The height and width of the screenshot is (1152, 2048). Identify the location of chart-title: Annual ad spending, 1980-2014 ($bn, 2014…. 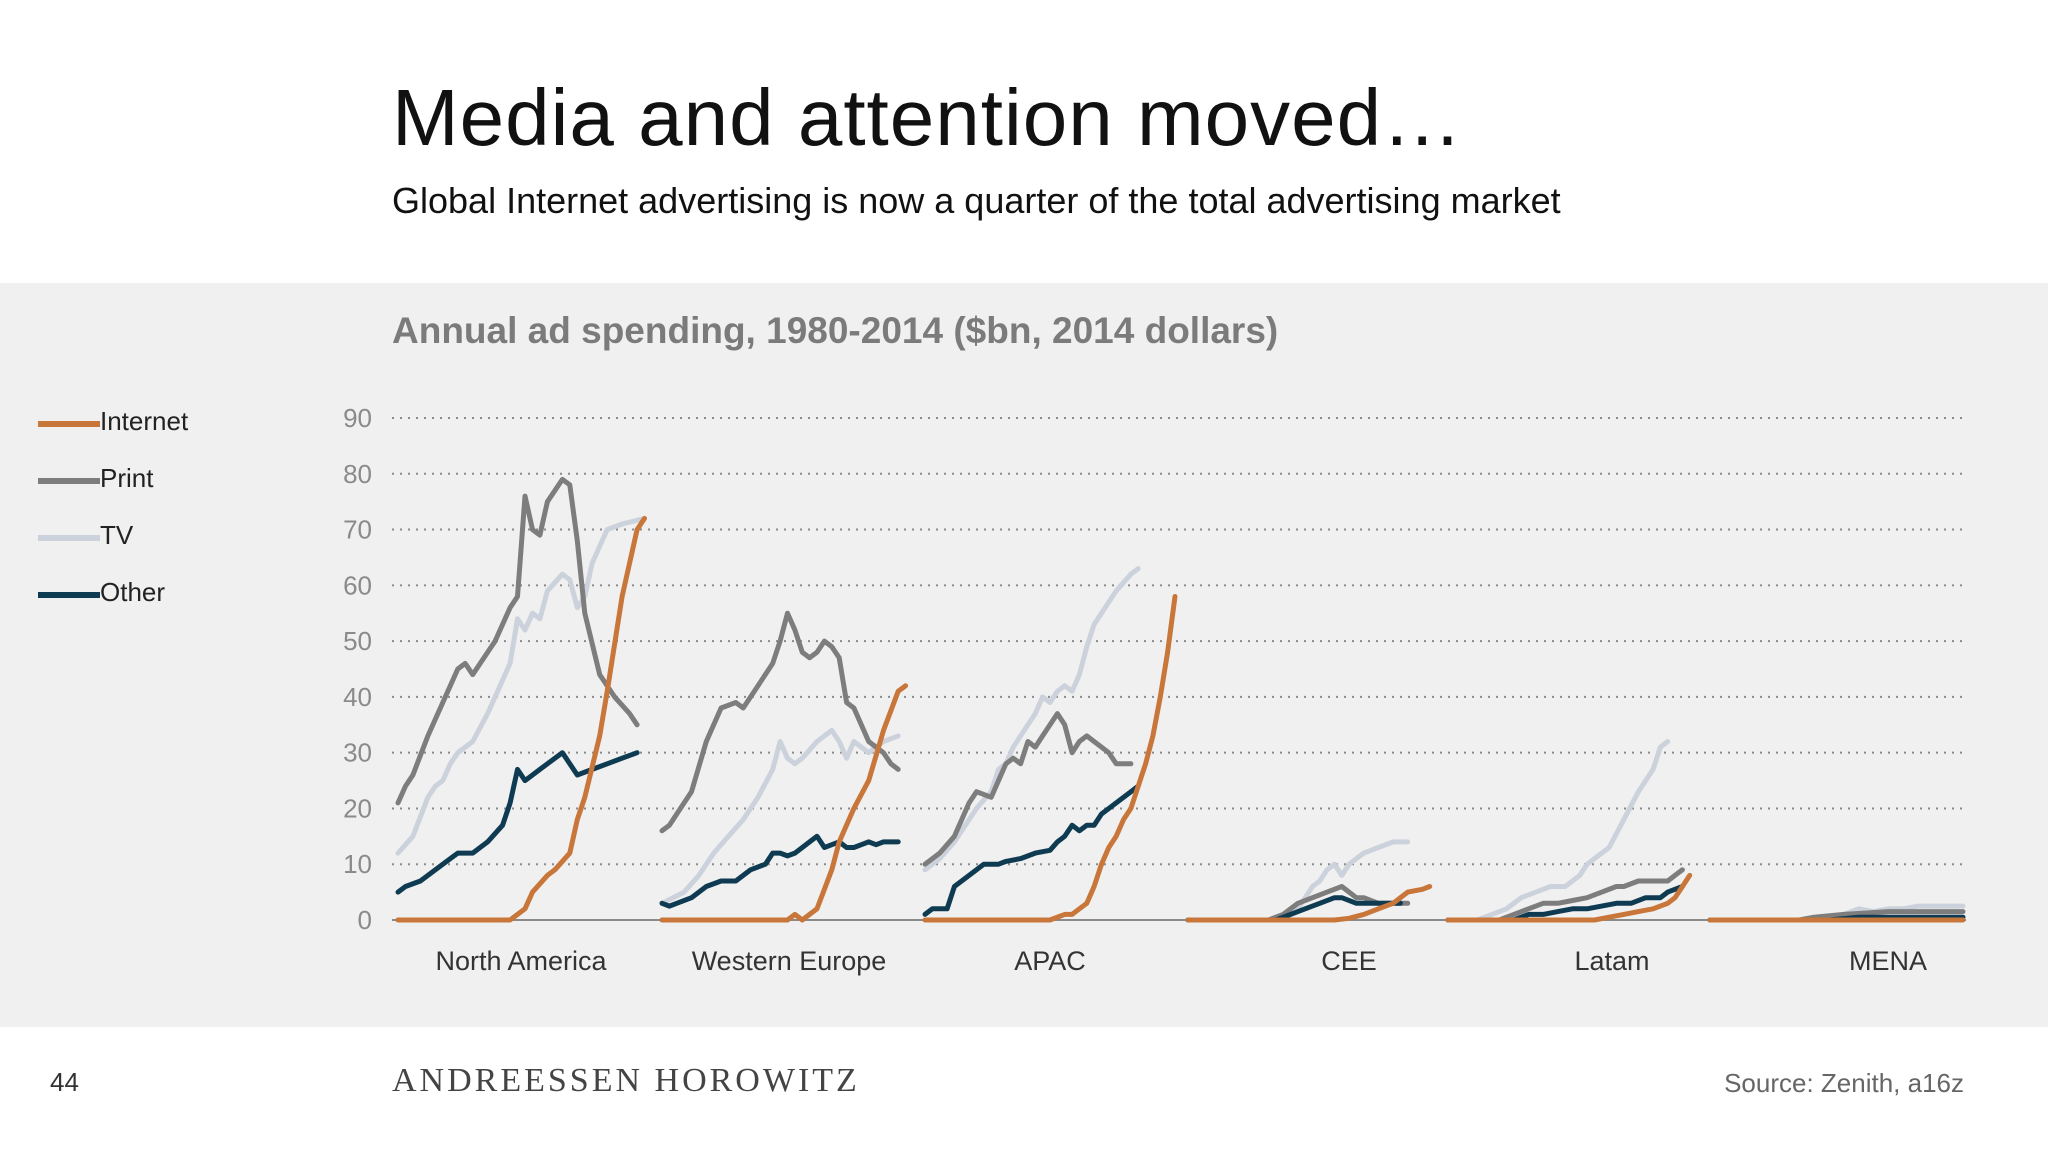
(835, 330).